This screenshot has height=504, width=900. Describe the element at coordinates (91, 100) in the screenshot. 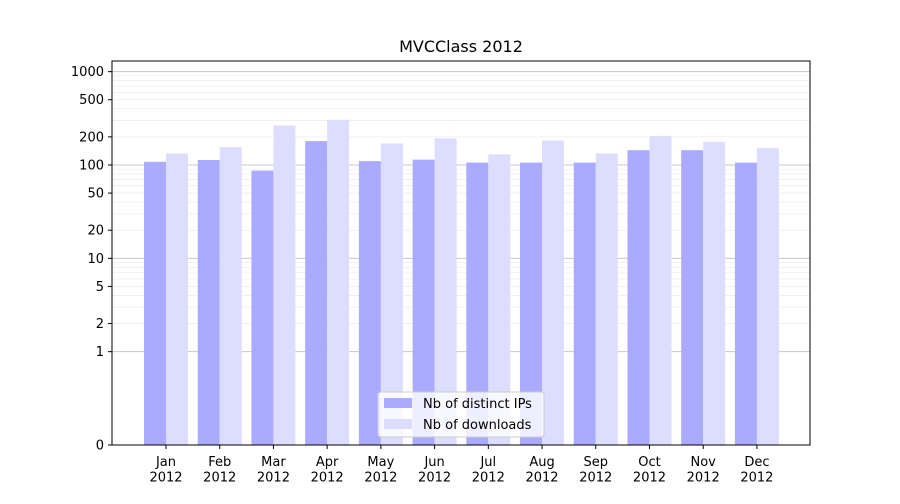

I see `y-tick-label: 500` at that location.